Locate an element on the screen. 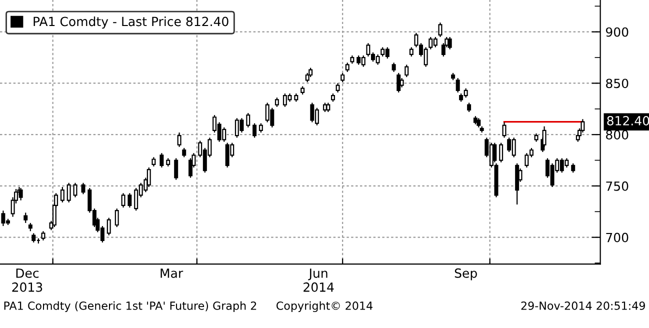  y-tick-label: 800 is located at coordinates (617, 135).